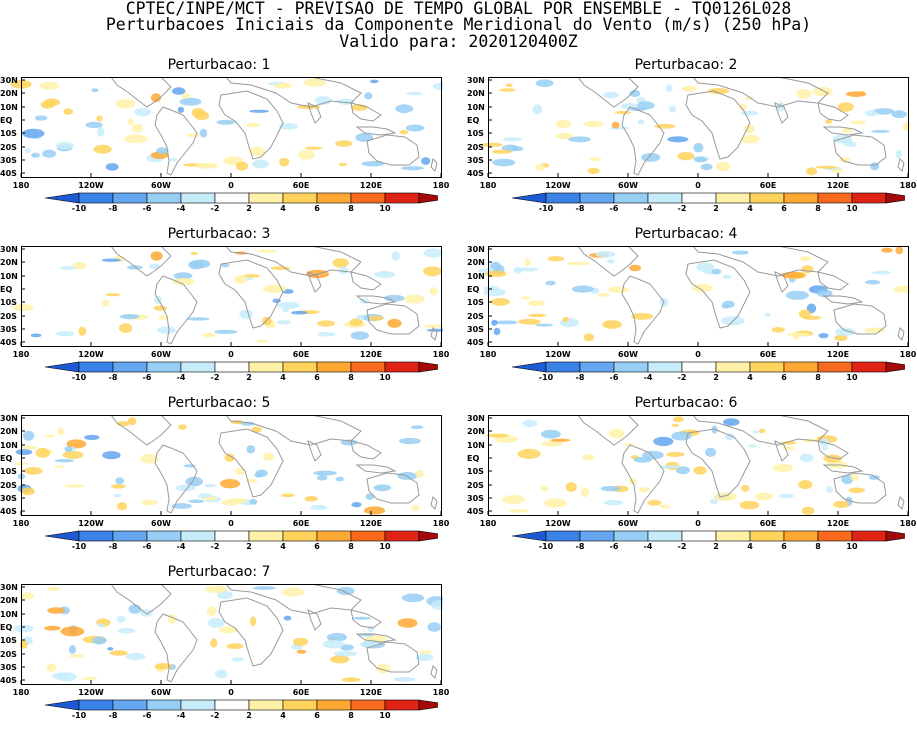 This screenshot has height=734, width=917. I want to click on panel-title: Perturbacao: 5, so click(219, 403).